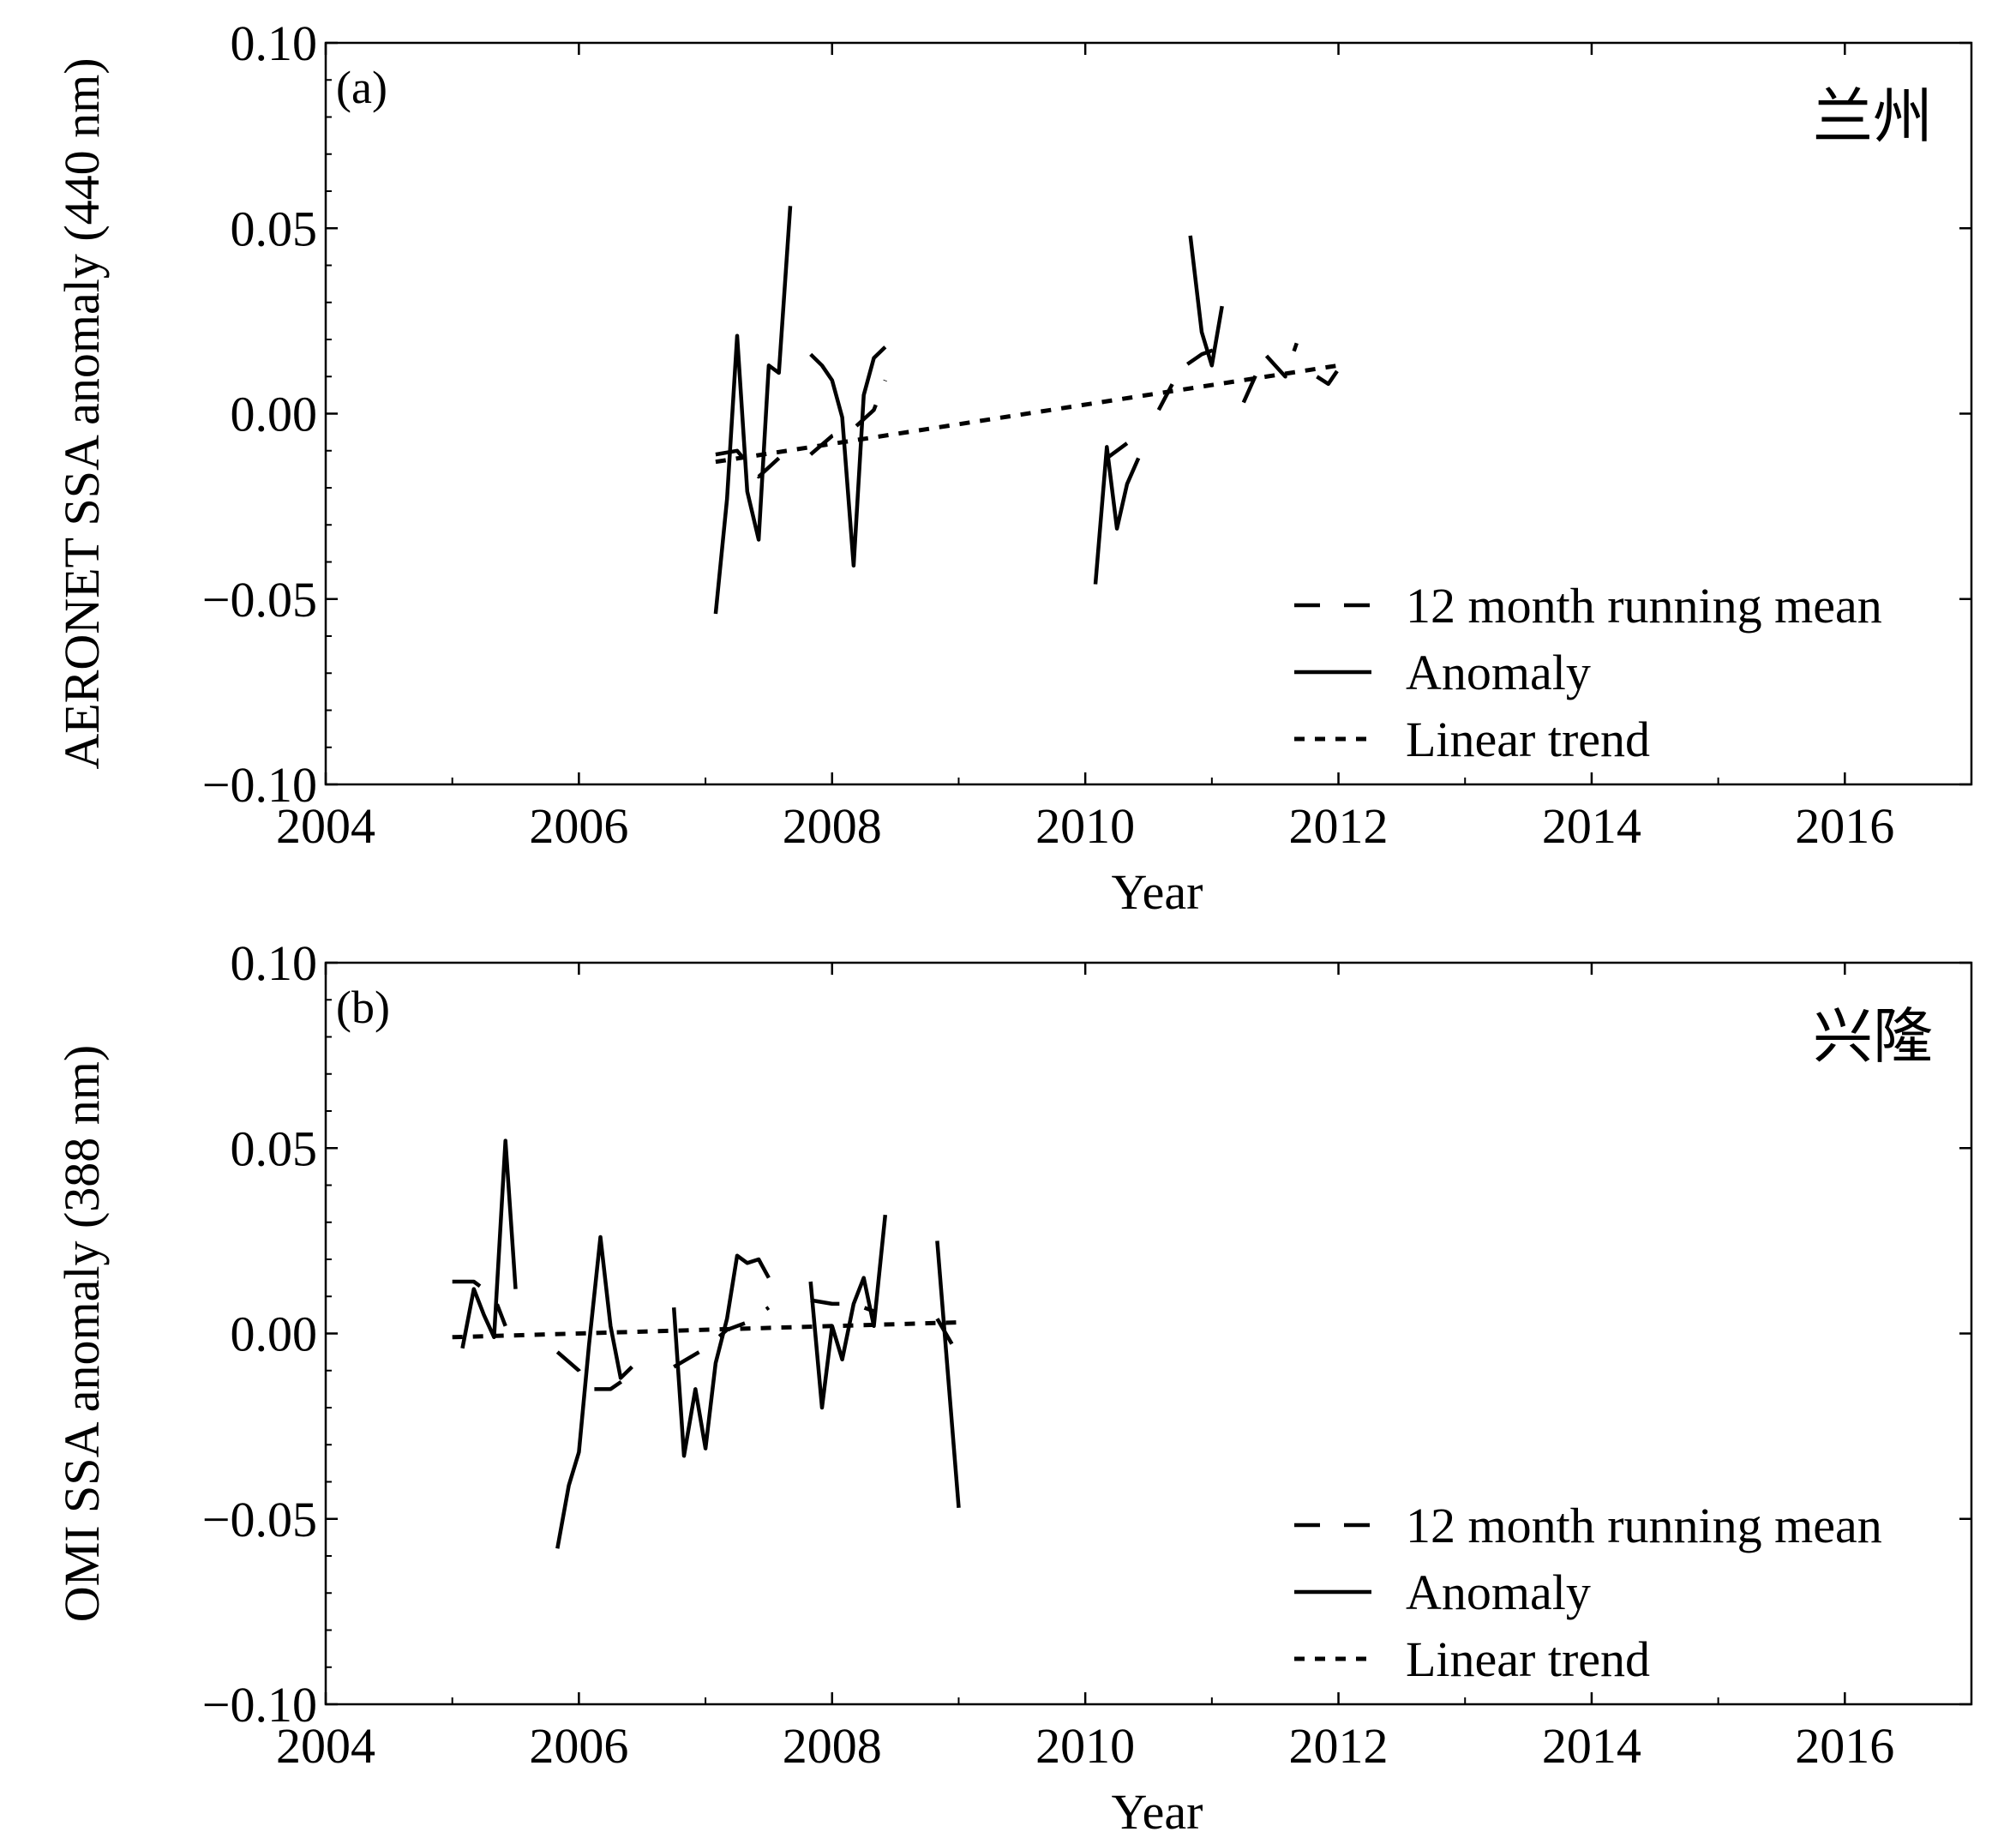 The height and width of the screenshot is (1844, 2016). Describe the element at coordinates (82, 413) in the screenshot. I see `y-axis-title: AERONET SSA anomaly (440 nm)` at that location.